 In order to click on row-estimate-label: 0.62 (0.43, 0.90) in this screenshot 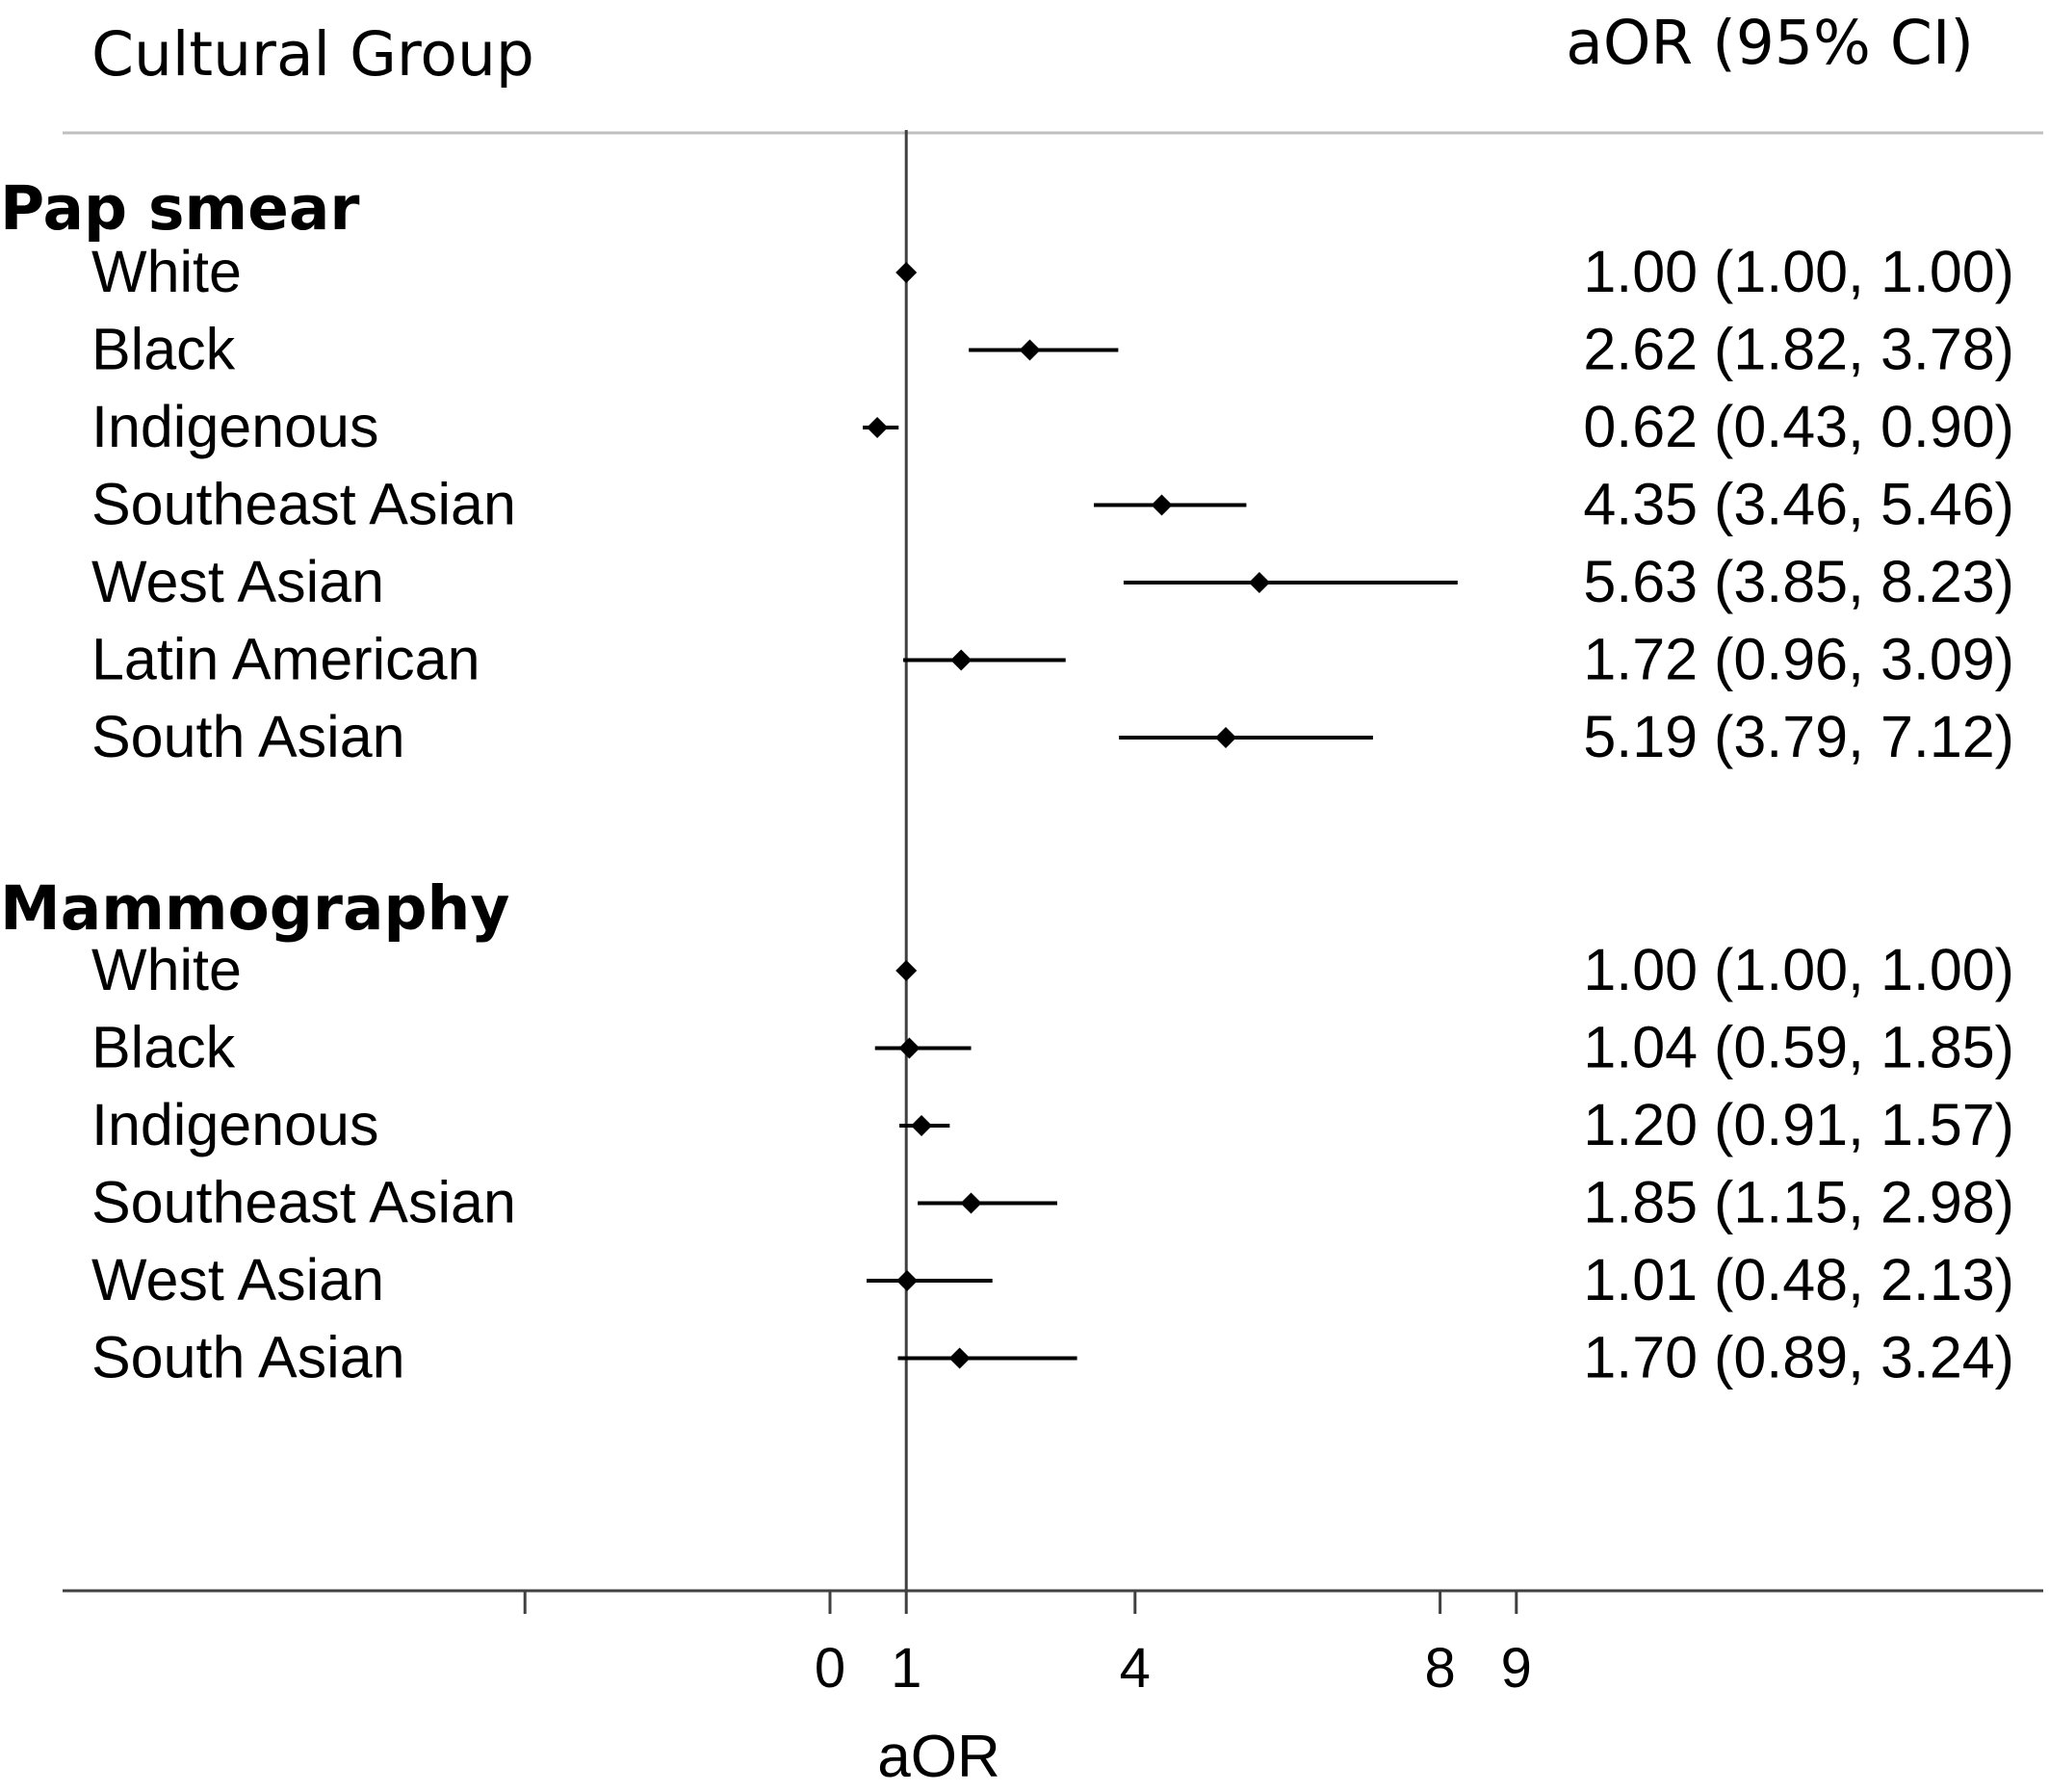, I will do `click(1798, 426)`.